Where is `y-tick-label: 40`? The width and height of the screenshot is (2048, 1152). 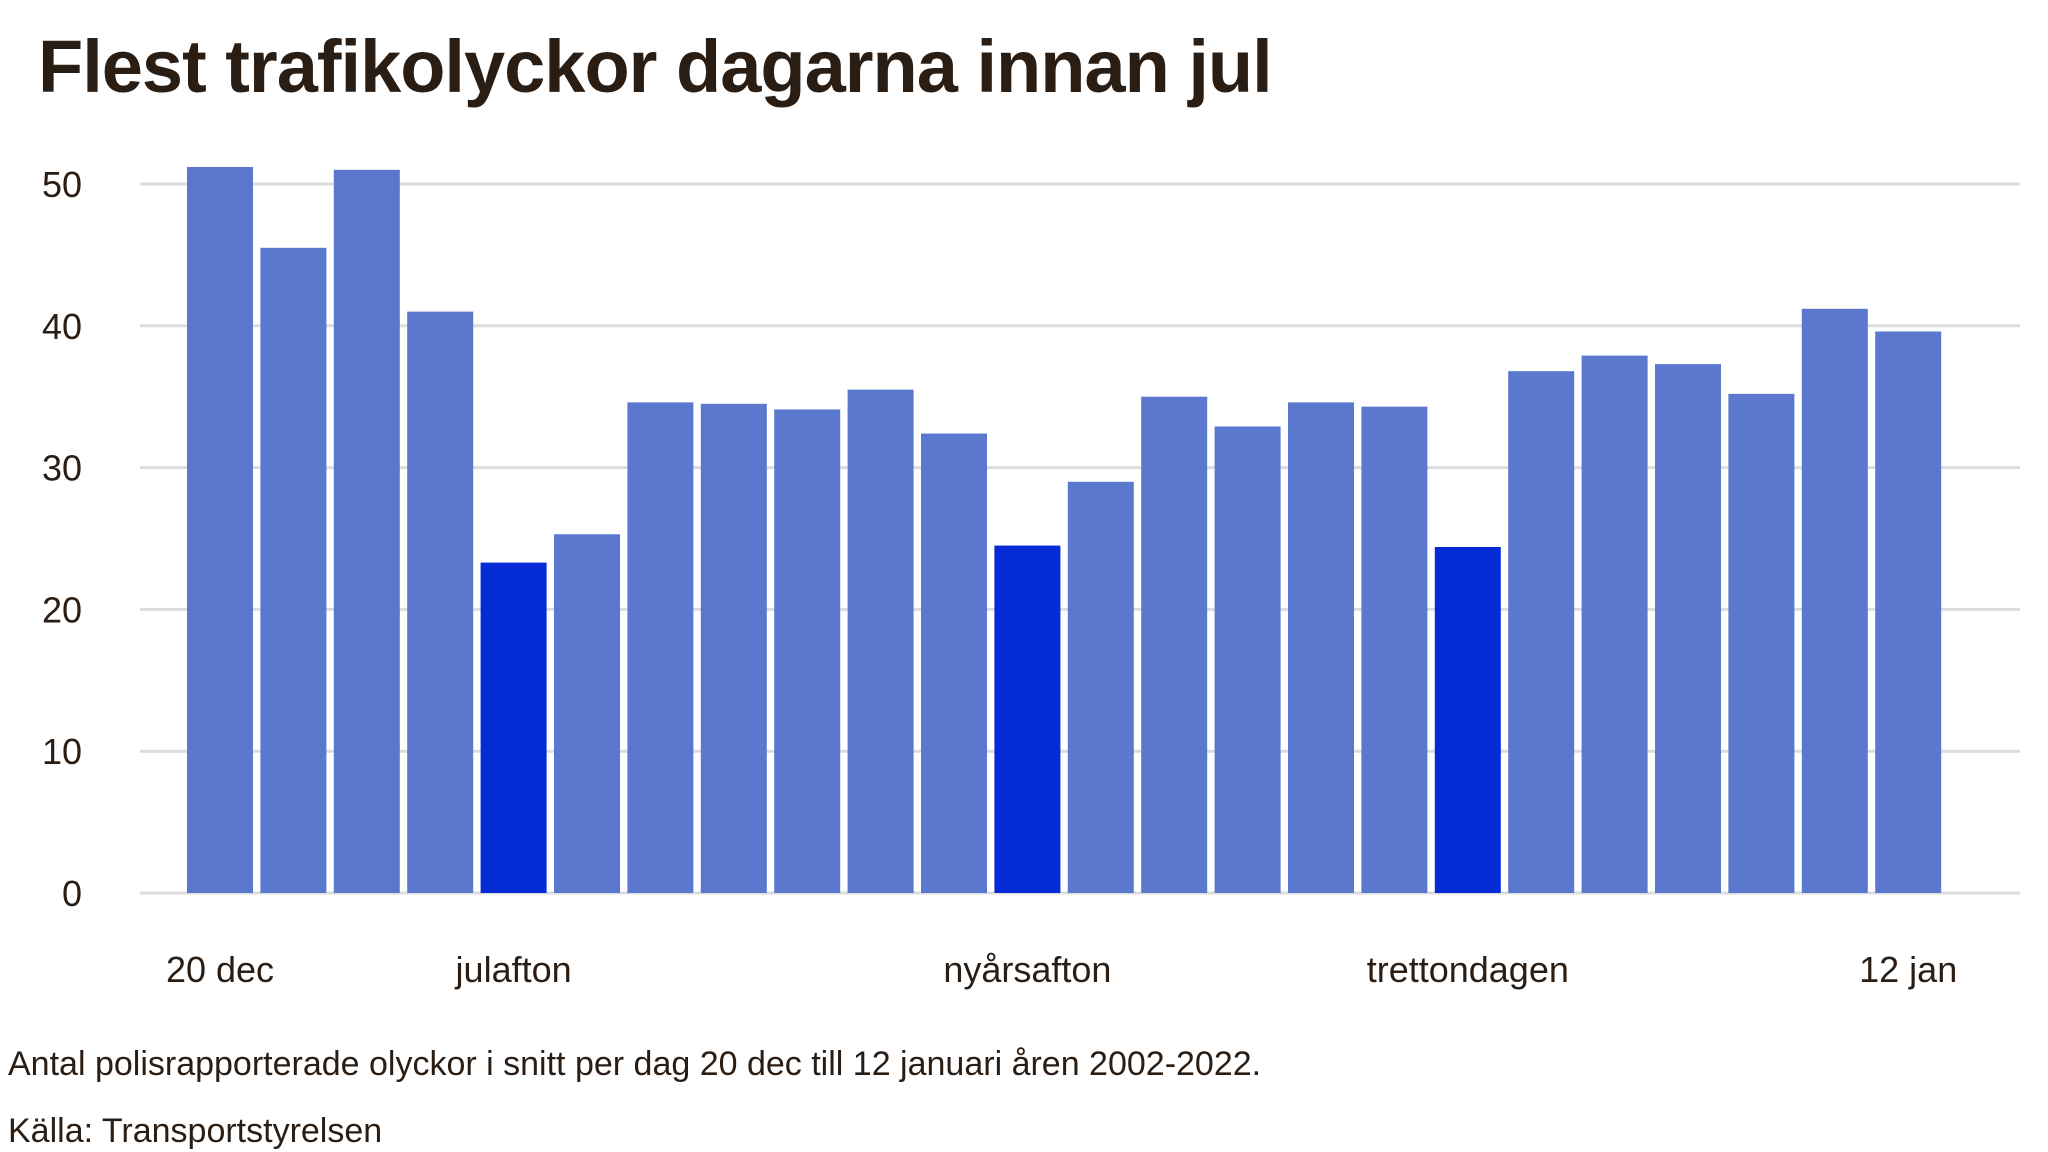 y-tick-label: 40 is located at coordinates (62, 326).